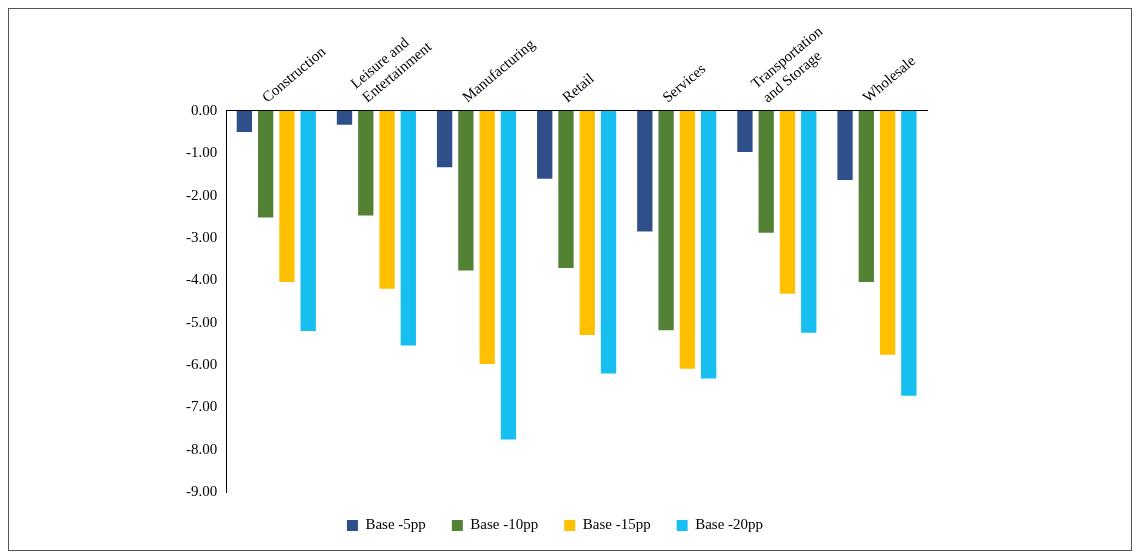 This screenshot has width=1140, height=559. What do you see at coordinates (202, 490) in the screenshot?
I see `y-tick-label: -9.00` at bounding box center [202, 490].